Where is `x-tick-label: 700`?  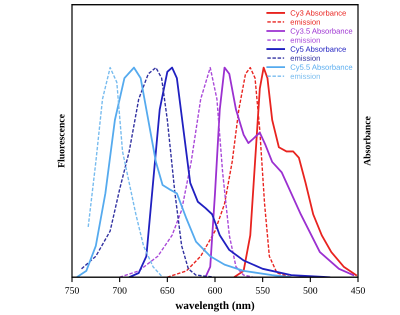
x-tick-label: 700 is located at coordinates (120, 290).